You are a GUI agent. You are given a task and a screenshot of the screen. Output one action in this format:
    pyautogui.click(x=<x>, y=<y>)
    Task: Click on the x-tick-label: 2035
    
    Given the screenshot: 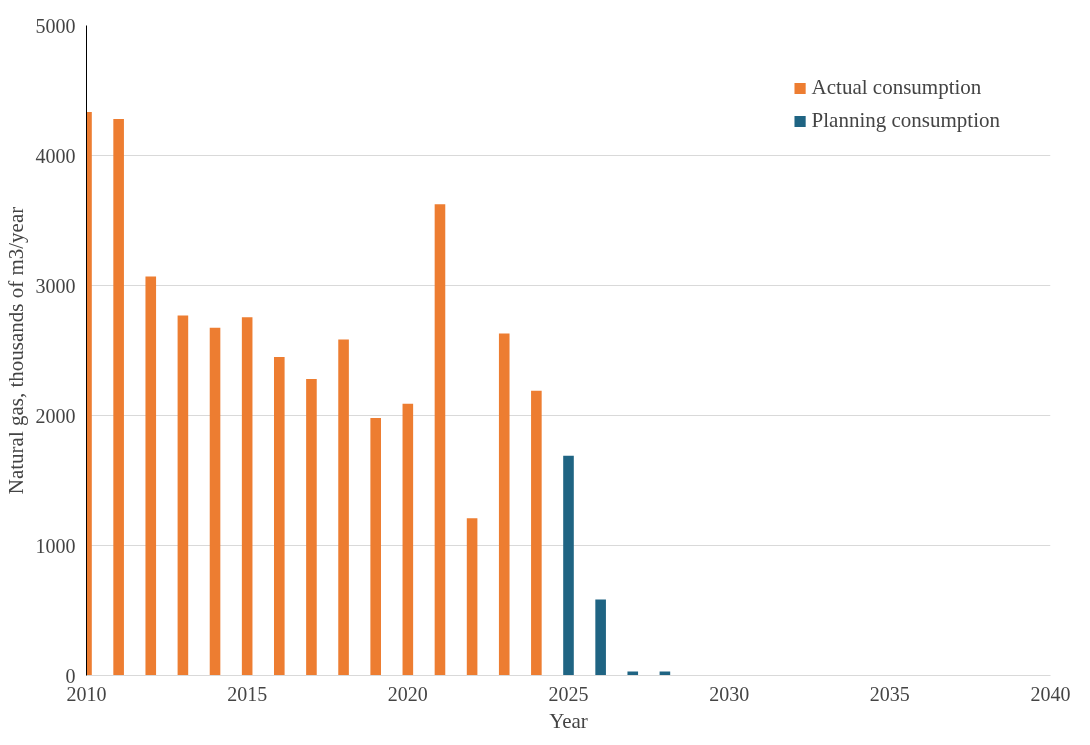 What is the action you would take?
    pyautogui.click(x=889, y=693)
    